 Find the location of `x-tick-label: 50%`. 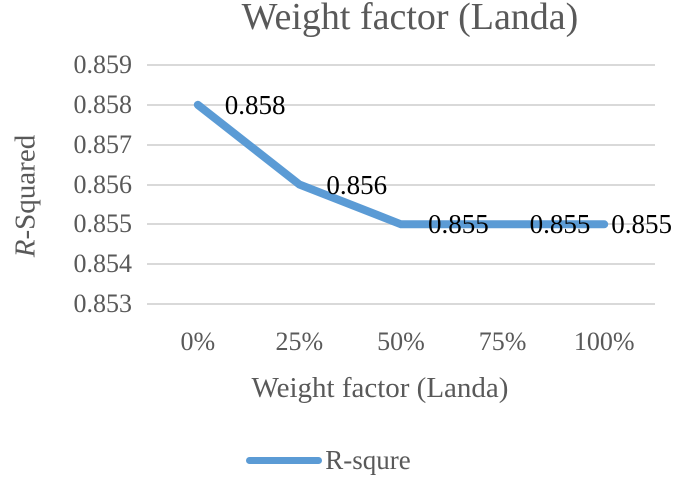

x-tick-label: 50% is located at coordinates (401, 341).